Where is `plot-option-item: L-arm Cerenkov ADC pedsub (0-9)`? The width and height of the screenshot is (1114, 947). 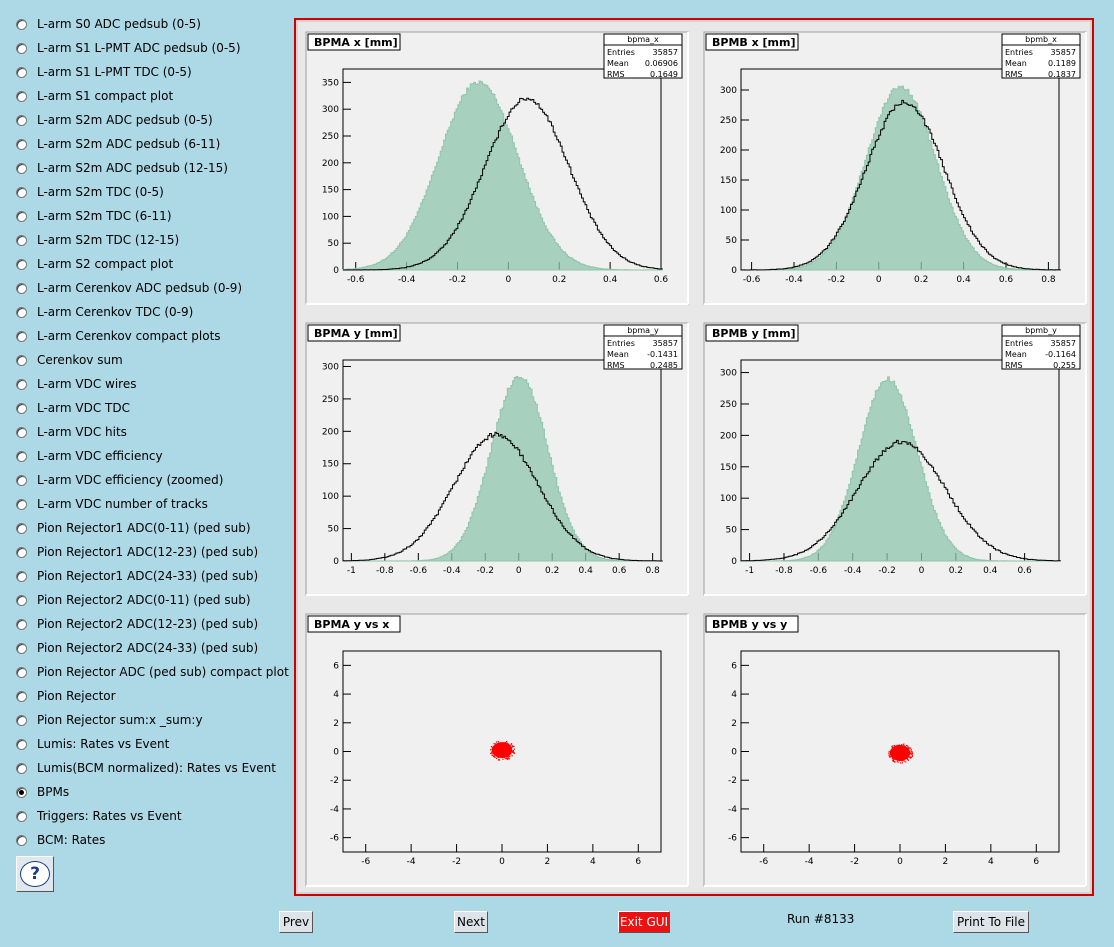
plot-option-item: L-arm Cerenkov ADC pedsub (0-9) is located at coordinates (149, 288).